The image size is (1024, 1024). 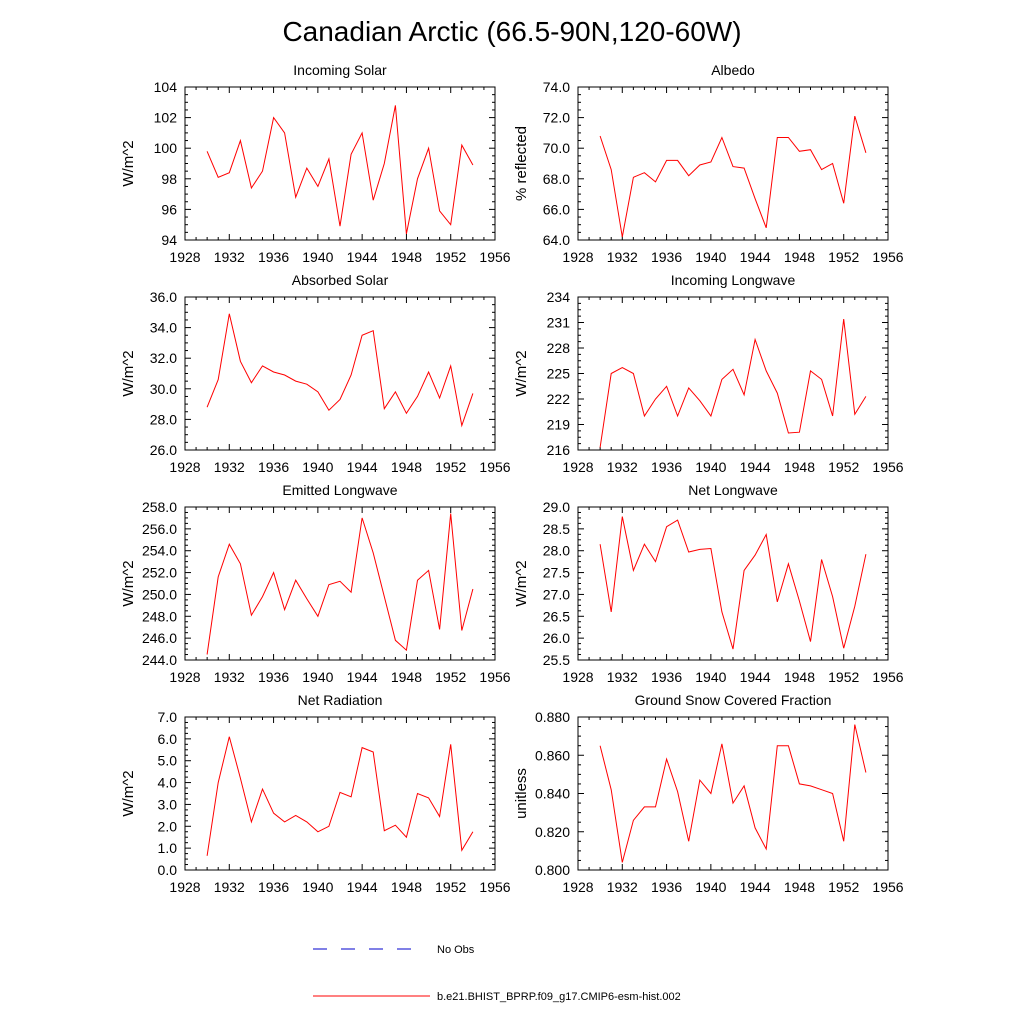 What do you see at coordinates (521, 163) in the screenshot?
I see `y-axis-label: % reflected` at bounding box center [521, 163].